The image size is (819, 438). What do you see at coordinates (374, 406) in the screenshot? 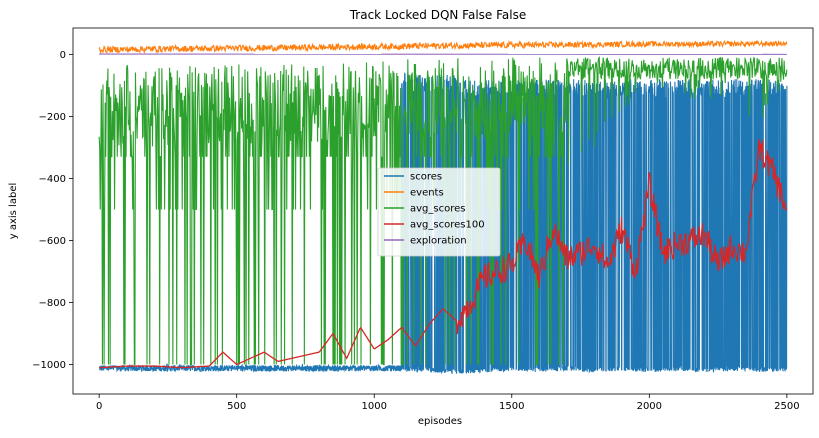
I see `x-tick-label: 1000` at bounding box center [374, 406].